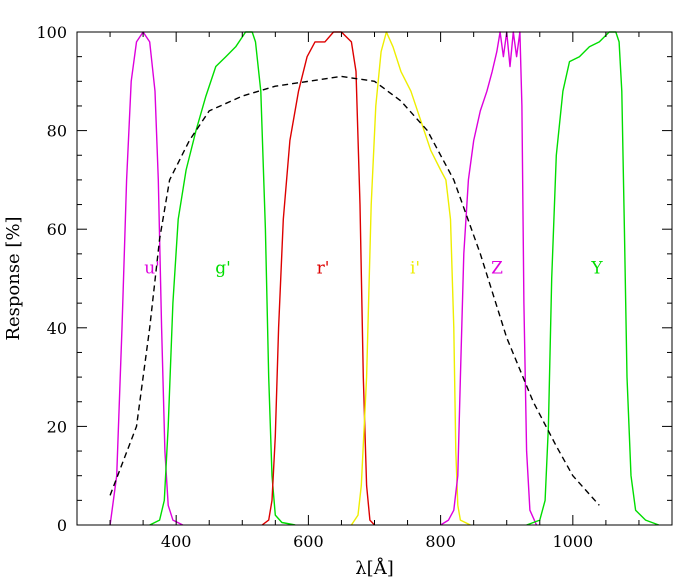 This screenshot has width=686, height=584. Describe the element at coordinates (308, 541) in the screenshot. I see `x-tick-label: 600` at that location.